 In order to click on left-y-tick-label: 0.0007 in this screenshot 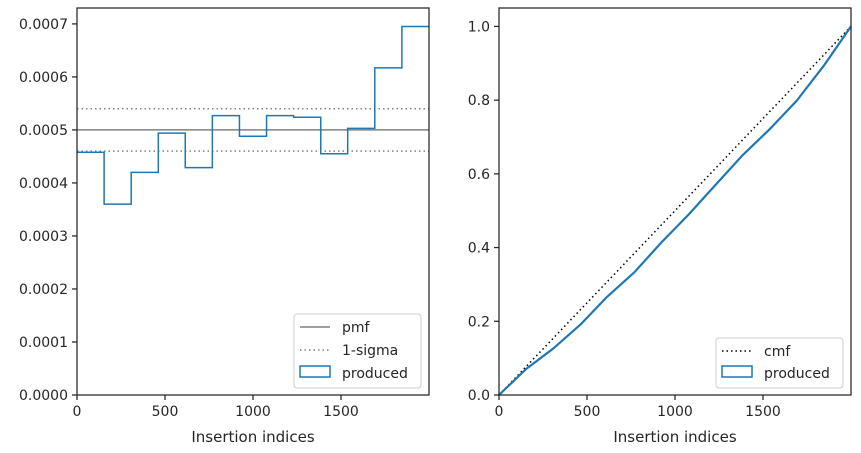, I will do `click(43, 25)`.